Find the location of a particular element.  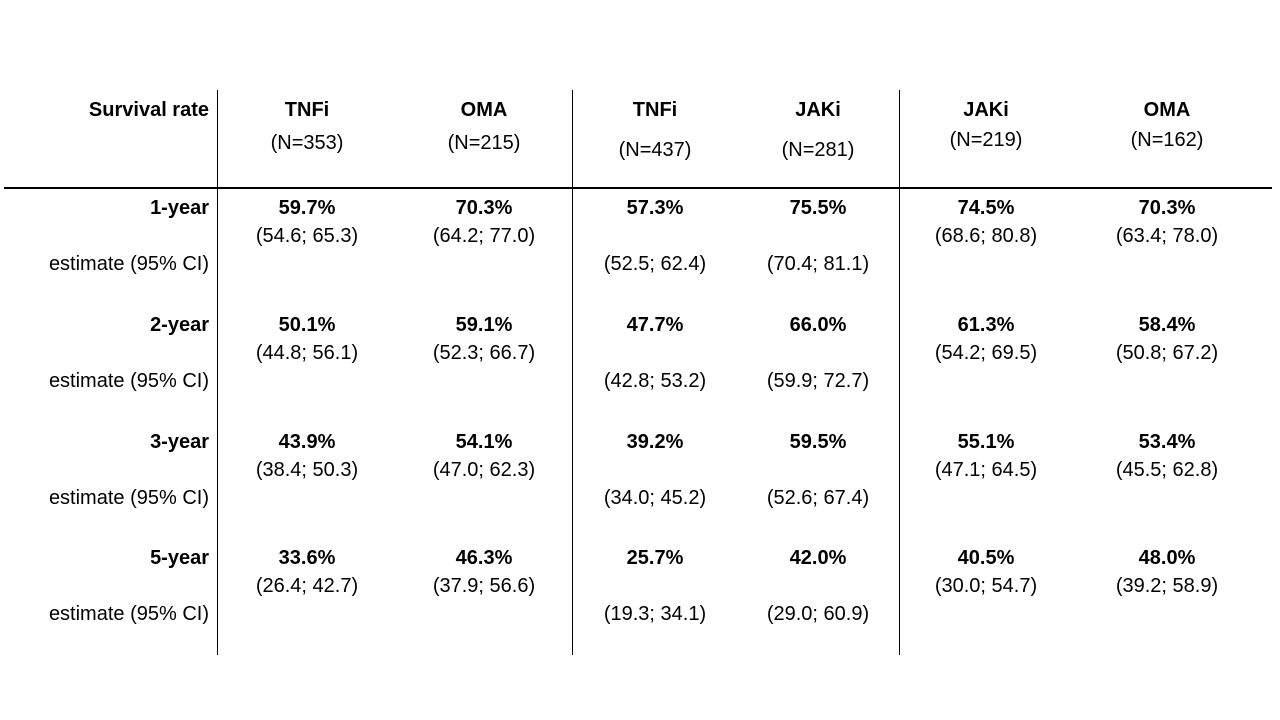

sample-size: (N=219) is located at coordinates (986, 140).